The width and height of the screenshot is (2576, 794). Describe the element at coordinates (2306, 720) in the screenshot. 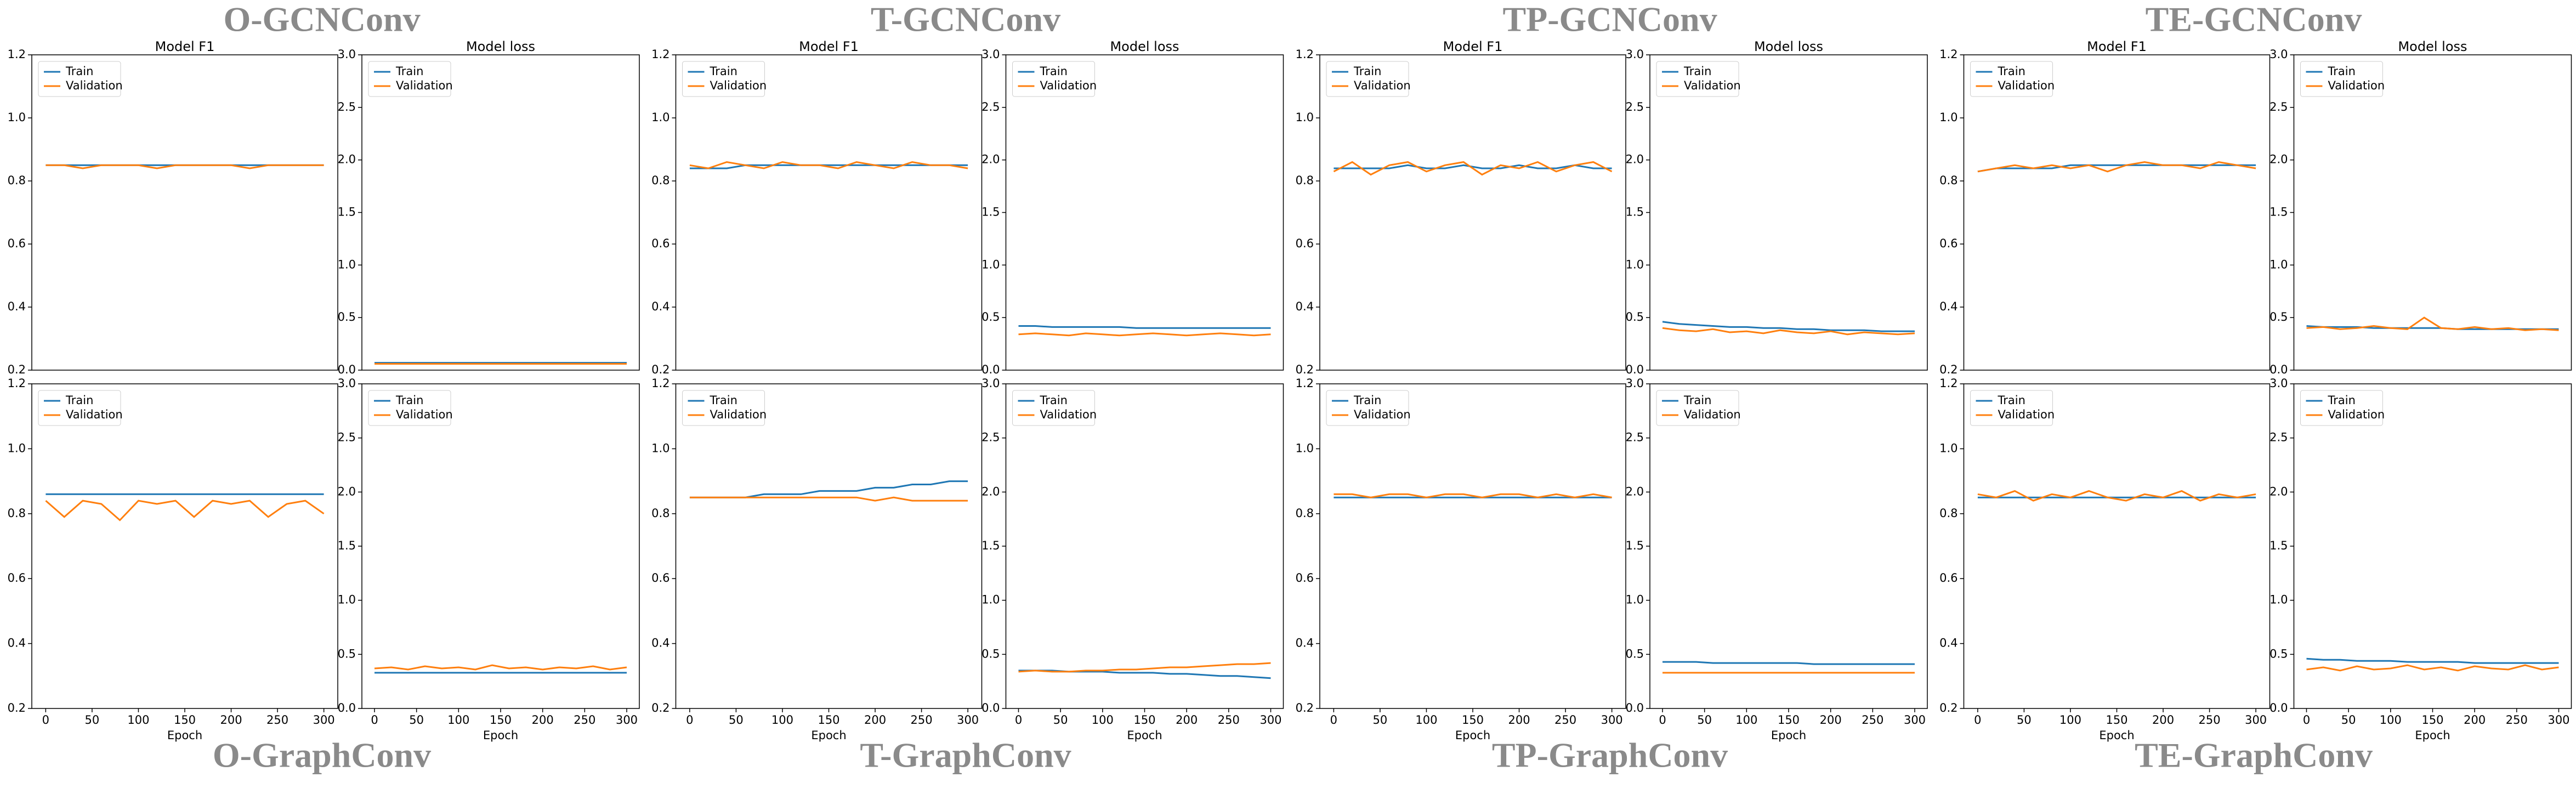

I see `x-tick-label: 0` at that location.